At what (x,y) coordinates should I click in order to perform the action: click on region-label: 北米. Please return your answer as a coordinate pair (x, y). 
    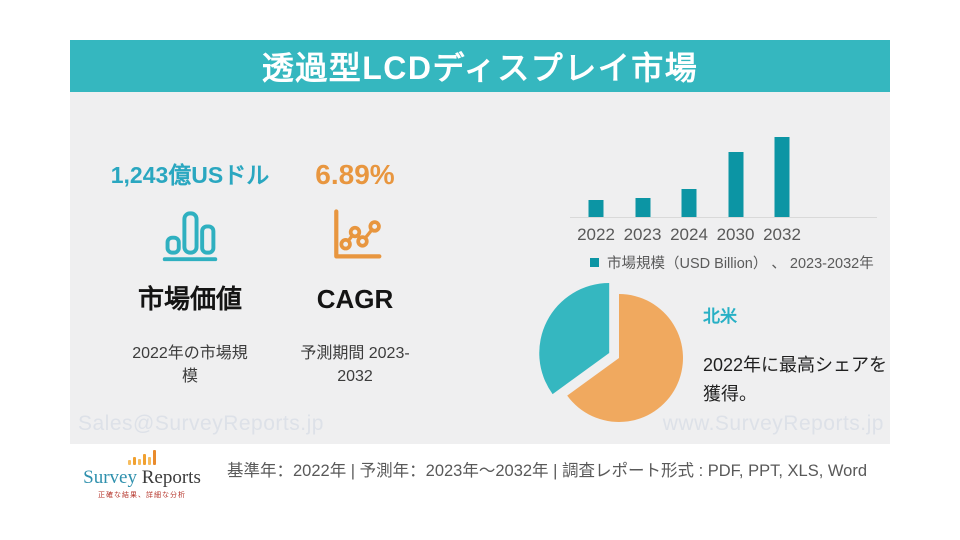
    Looking at the image, I should click on (720, 316).